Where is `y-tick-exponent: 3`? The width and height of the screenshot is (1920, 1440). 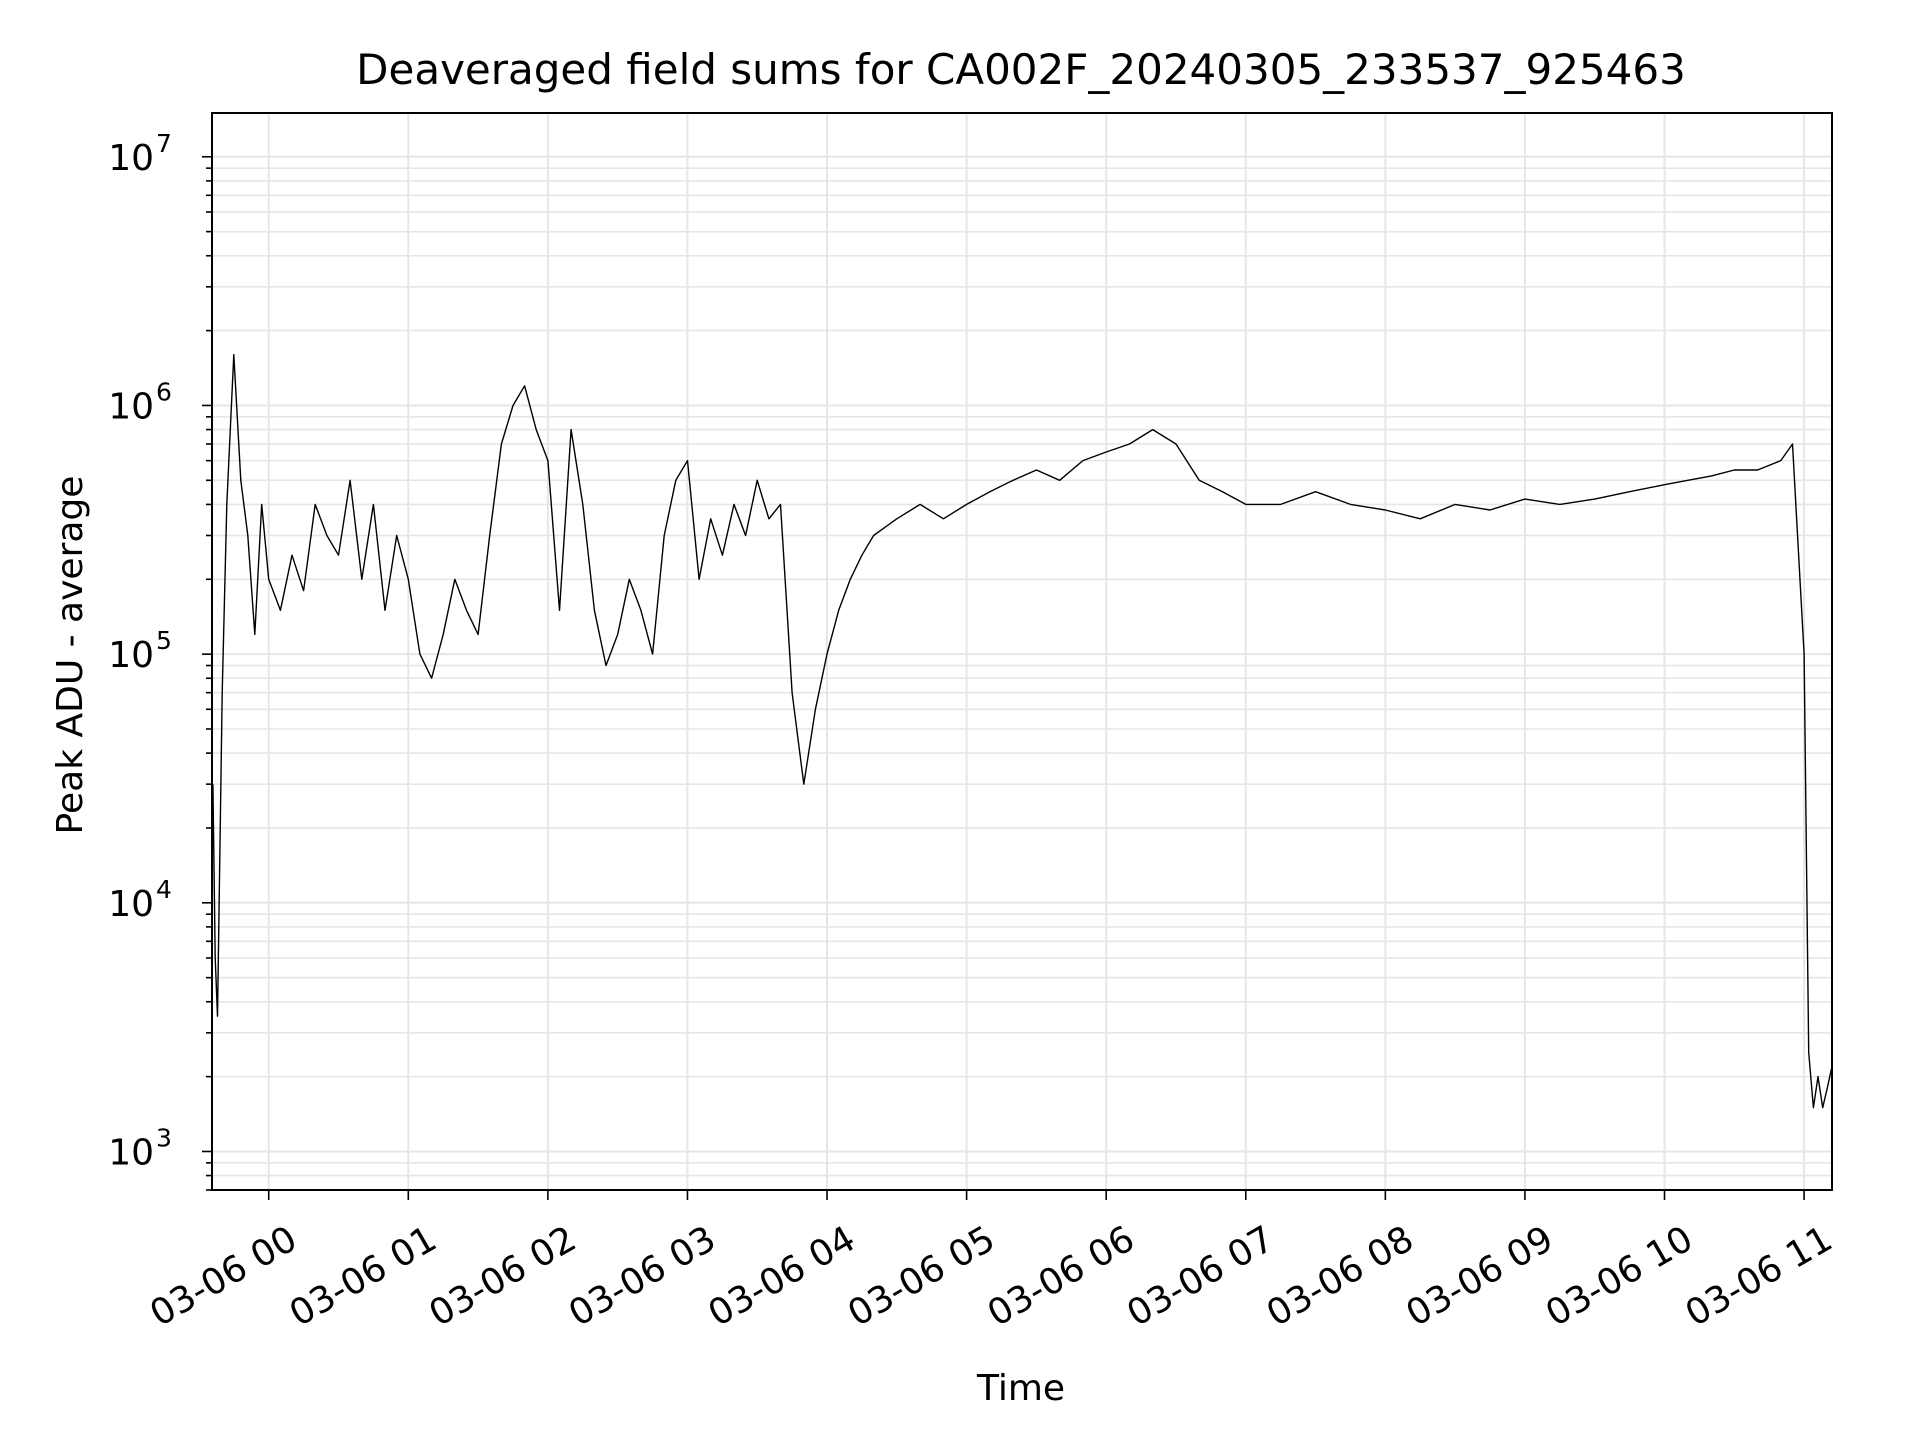
y-tick-exponent: 3 is located at coordinates (164, 1137).